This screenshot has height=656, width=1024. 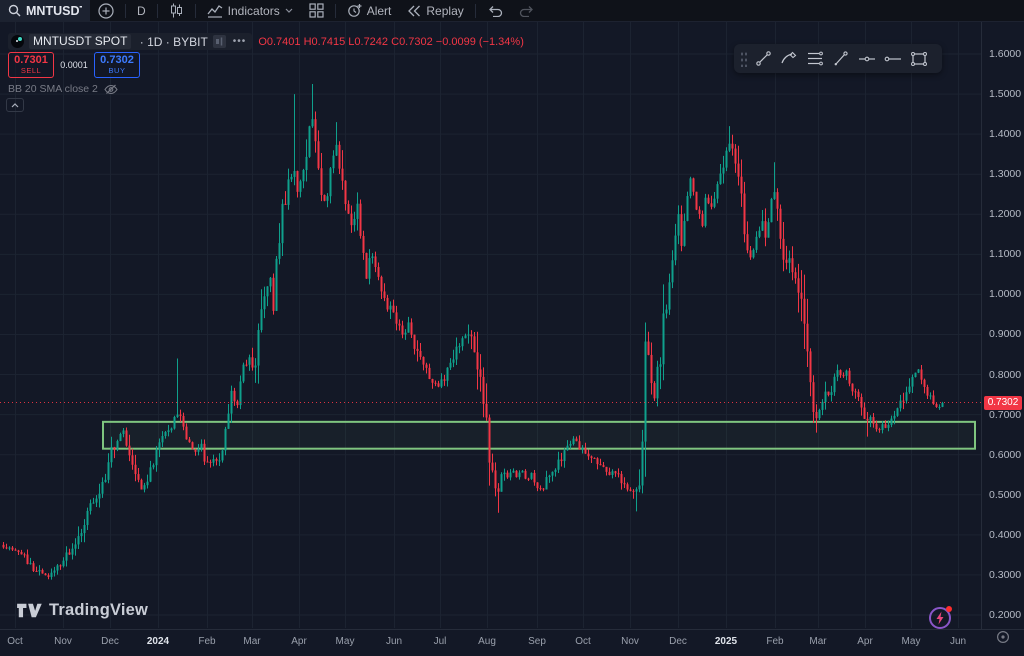 I want to click on collapse-panel-button, so click(x=15, y=105).